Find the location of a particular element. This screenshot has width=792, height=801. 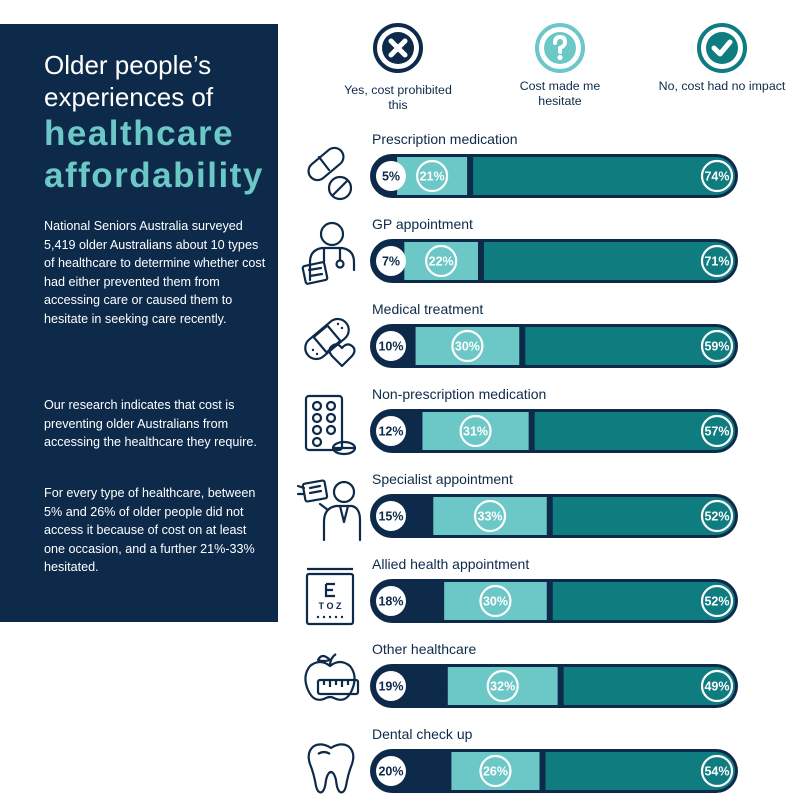

cross-icon is located at coordinates (398, 48).